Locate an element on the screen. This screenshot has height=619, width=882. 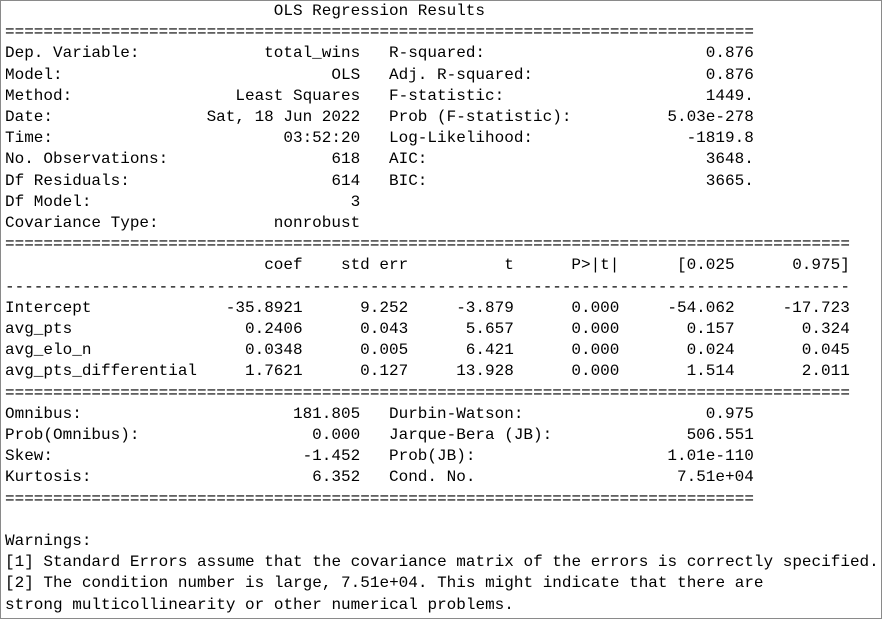
value: 5.03e-278 is located at coordinates (710, 117).